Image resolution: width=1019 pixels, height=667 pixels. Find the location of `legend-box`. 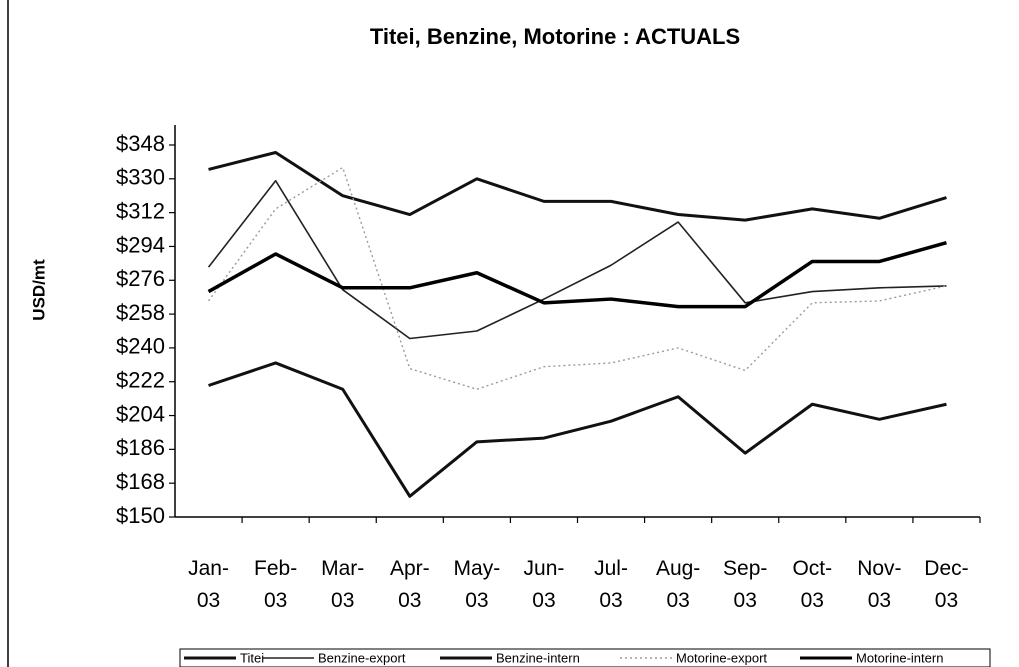

legend-box is located at coordinates (585, 657).